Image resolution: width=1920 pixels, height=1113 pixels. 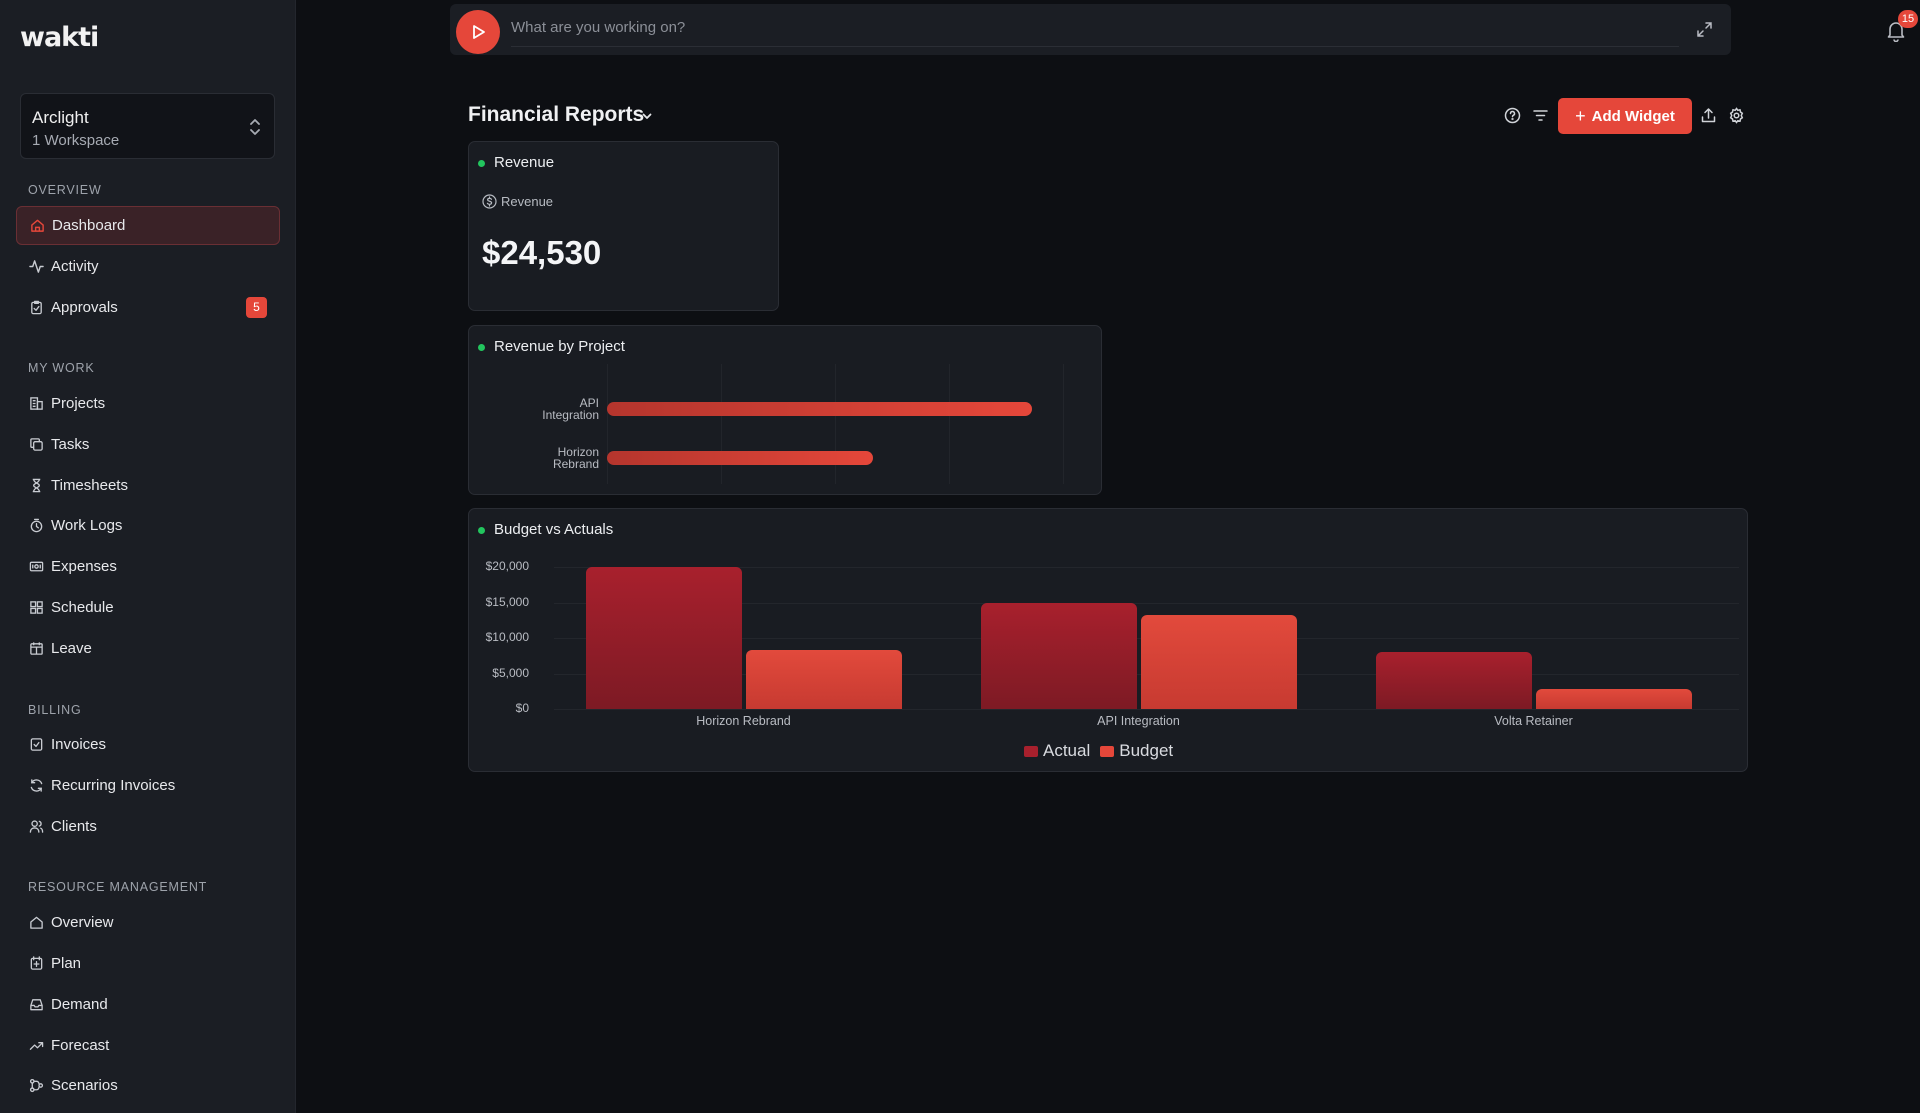 What do you see at coordinates (36, 648) in the screenshot?
I see `calendar-icon` at bounding box center [36, 648].